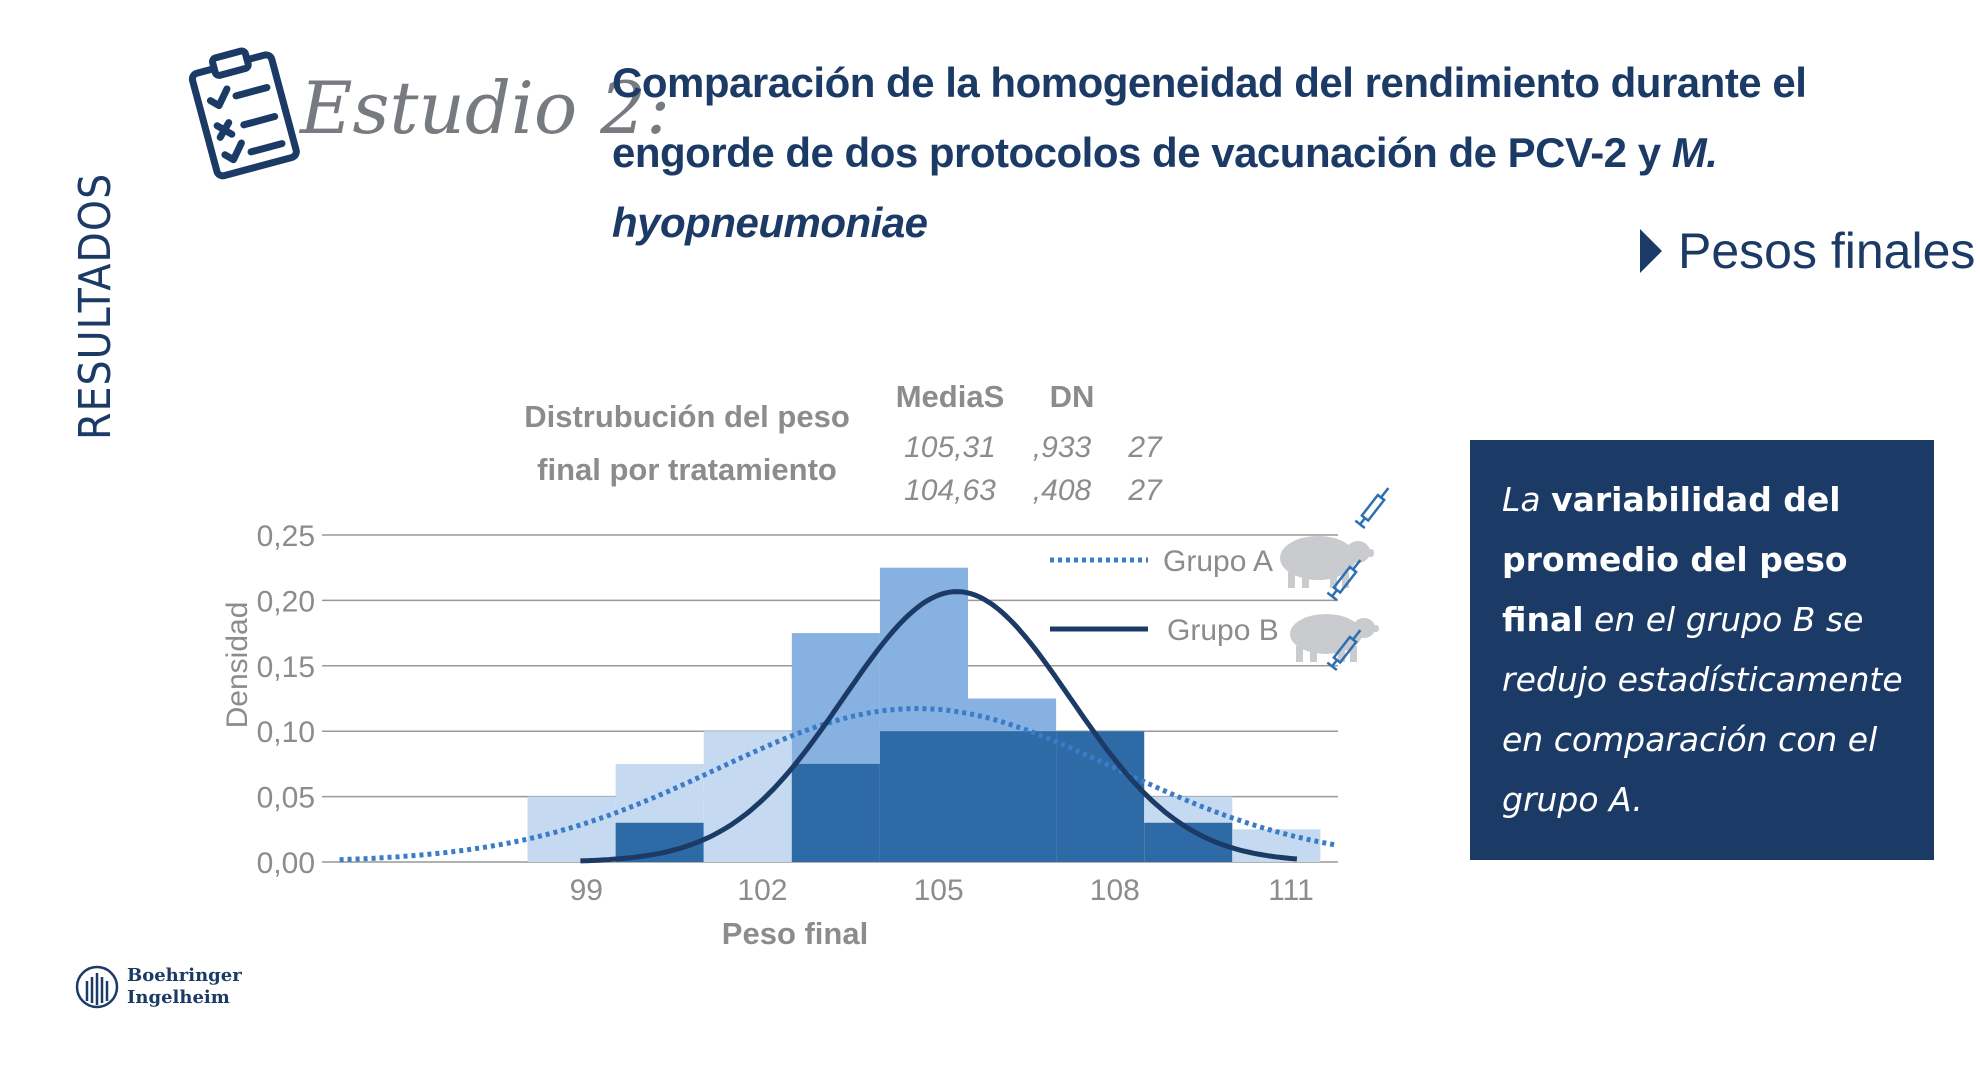  Describe the element at coordinates (286, 601) in the screenshot. I see `y-tick-label: 0,20` at that location.